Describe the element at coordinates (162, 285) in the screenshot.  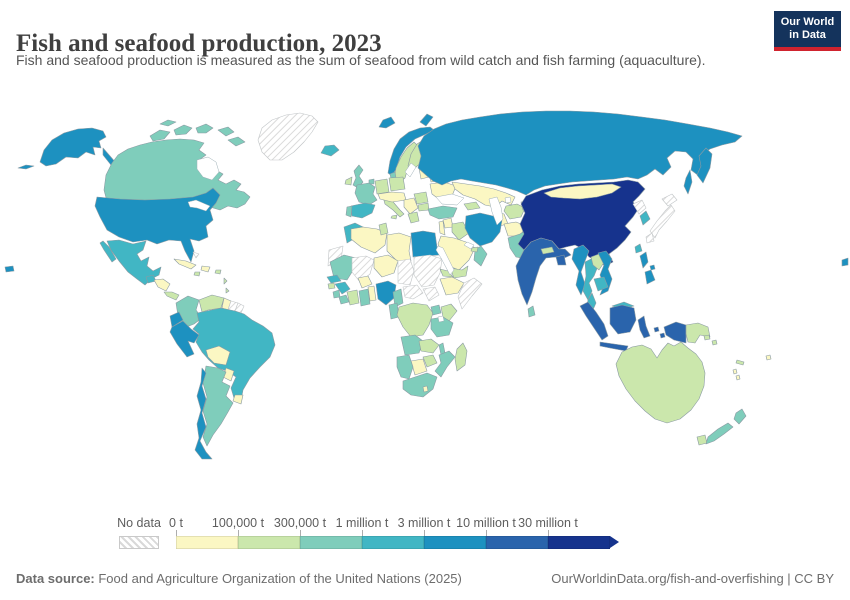
I see `country-honduras` at that location.